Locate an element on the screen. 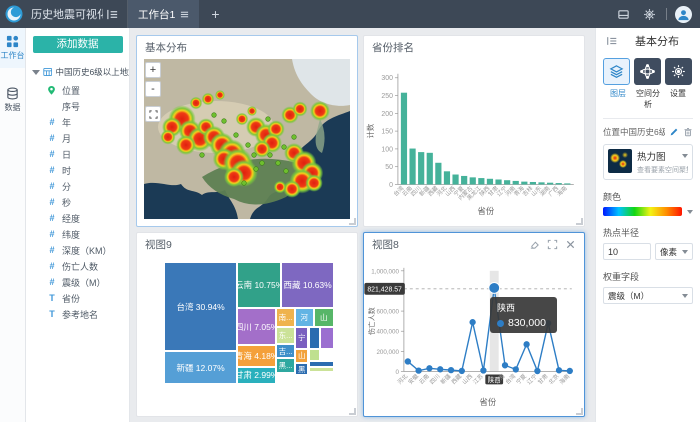  svg-text: 省份 is located at coordinates (485, 211).